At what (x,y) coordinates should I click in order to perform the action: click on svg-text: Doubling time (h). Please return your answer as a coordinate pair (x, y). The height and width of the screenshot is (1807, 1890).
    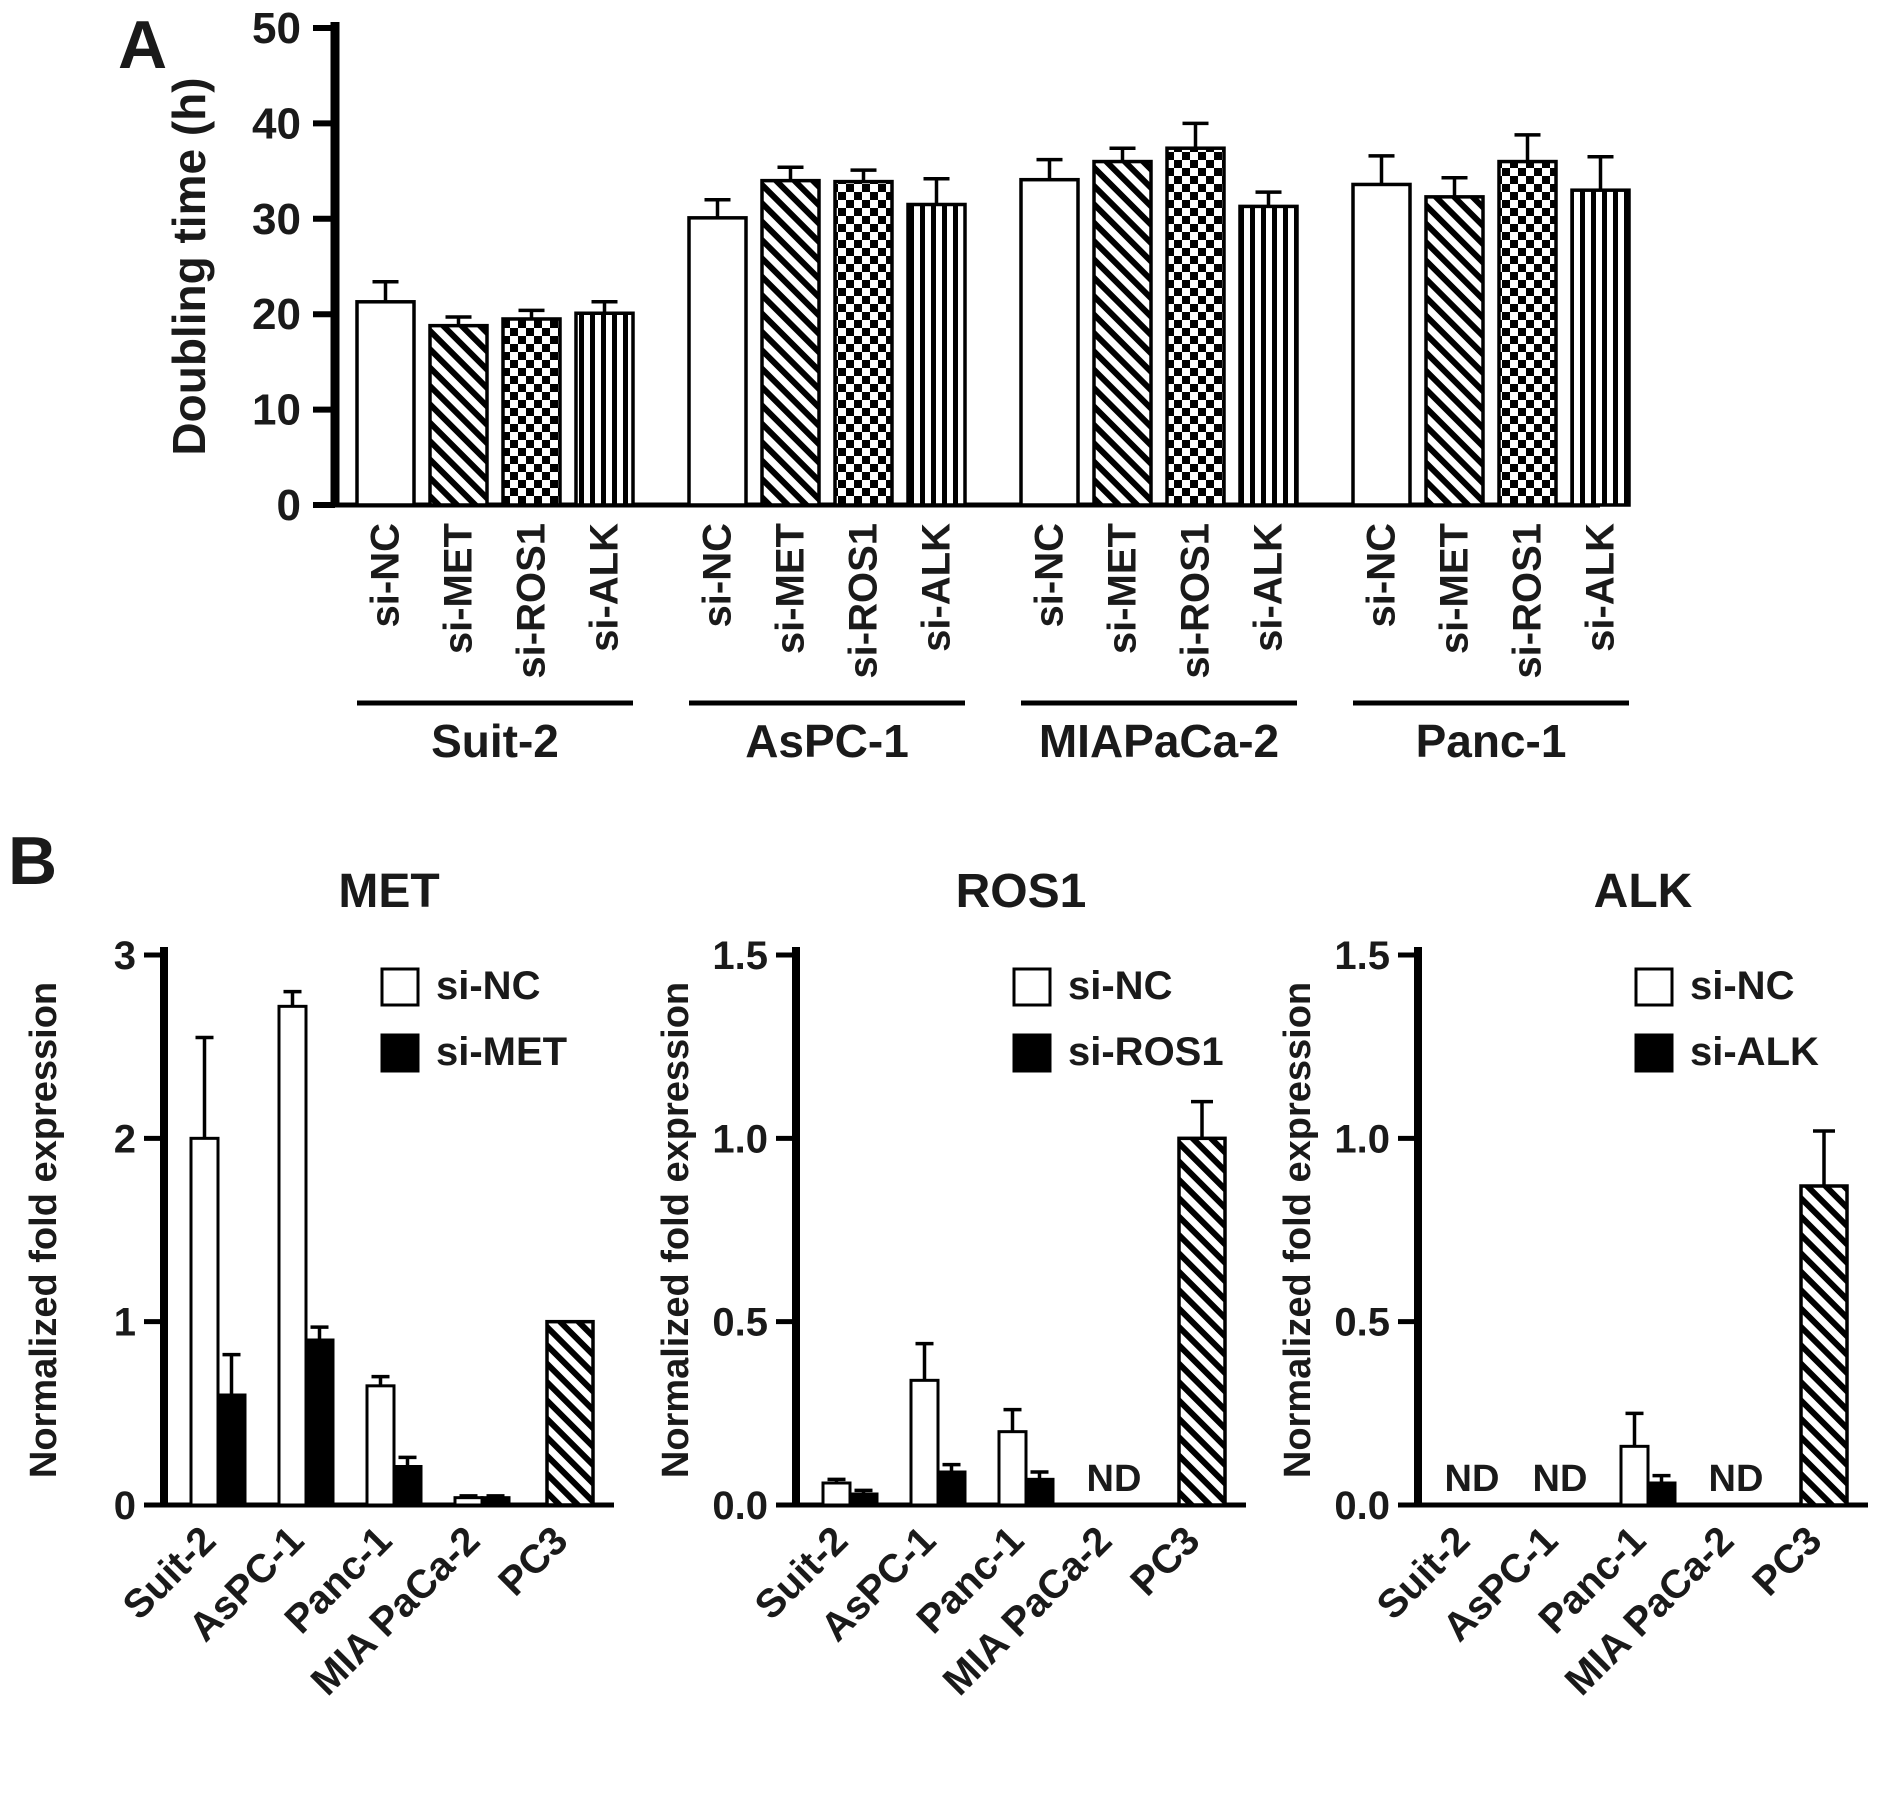
    Looking at the image, I should click on (189, 266).